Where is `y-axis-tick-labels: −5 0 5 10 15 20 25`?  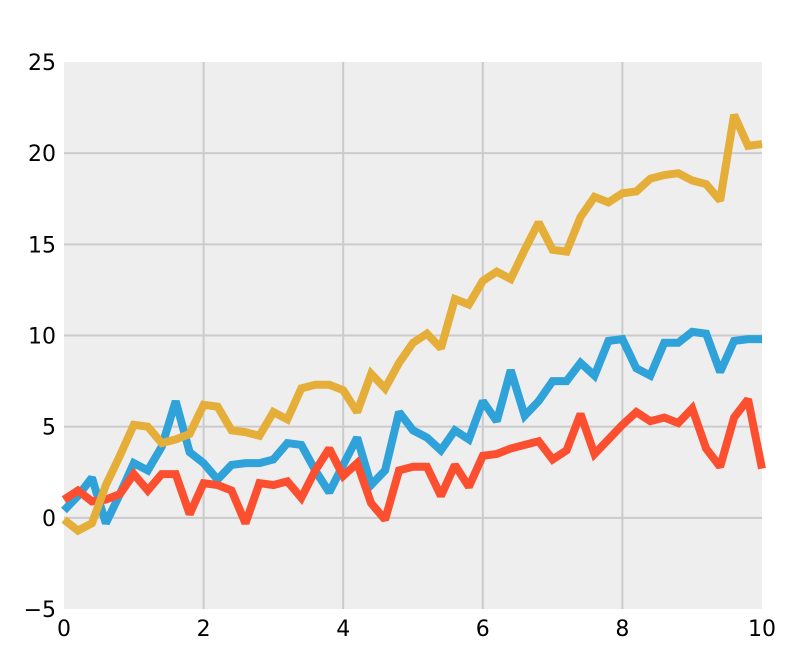 y-axis-tick-labels: −5 0 5 10 15 20 25 is located at coordinates (40, 337).